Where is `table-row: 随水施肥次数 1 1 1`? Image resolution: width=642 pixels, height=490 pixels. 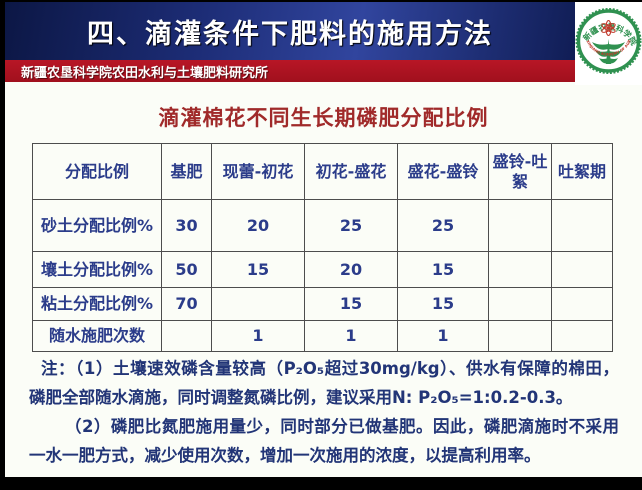
table-row: 随水施肥次数 1 1 1 is located at coordinates (322, 336).